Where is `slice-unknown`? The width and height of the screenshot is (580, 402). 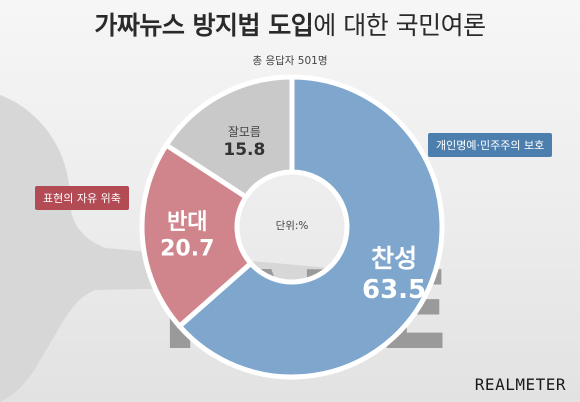
slice-unknown is located at coordinates (229, 137).